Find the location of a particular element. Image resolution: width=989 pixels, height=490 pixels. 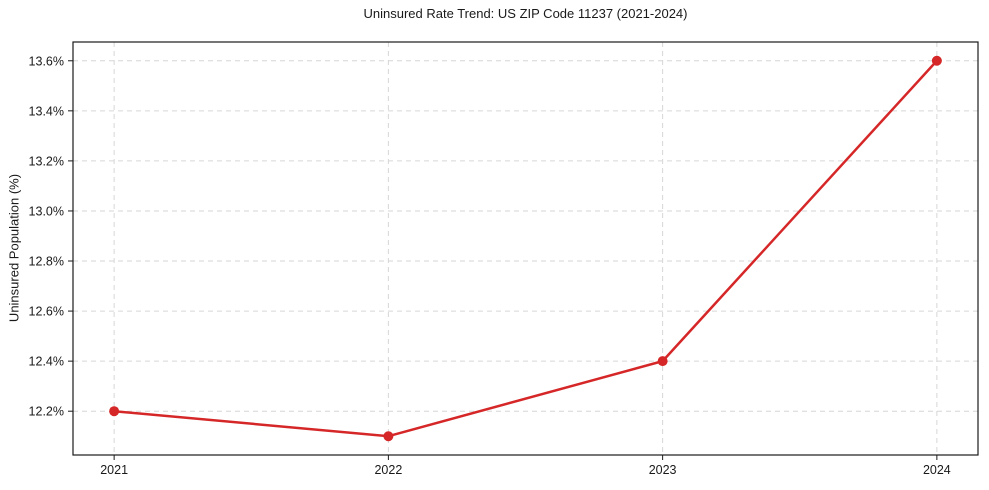

y-tick-label: 12.2% is located at coordinates (46, 412).